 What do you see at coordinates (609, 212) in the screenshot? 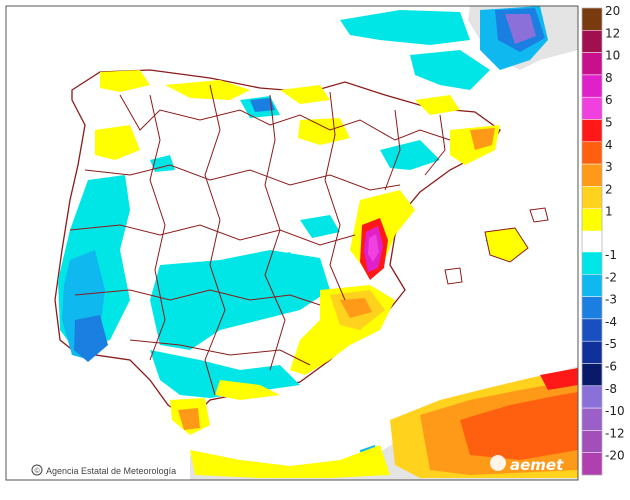
I see `legend-label-pos-9: 1` at bounding box center [609, 212].